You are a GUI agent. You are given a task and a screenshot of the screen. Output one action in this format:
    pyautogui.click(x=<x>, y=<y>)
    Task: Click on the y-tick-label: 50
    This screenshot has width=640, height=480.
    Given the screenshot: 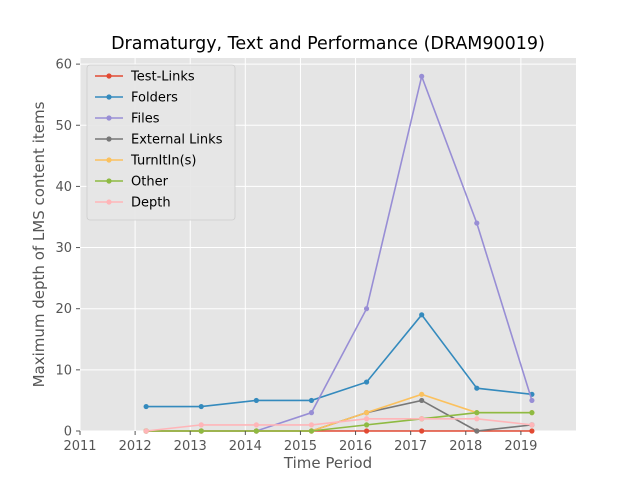 What is the action you would take?
    pyautogui.click(x=63, y=126)
    